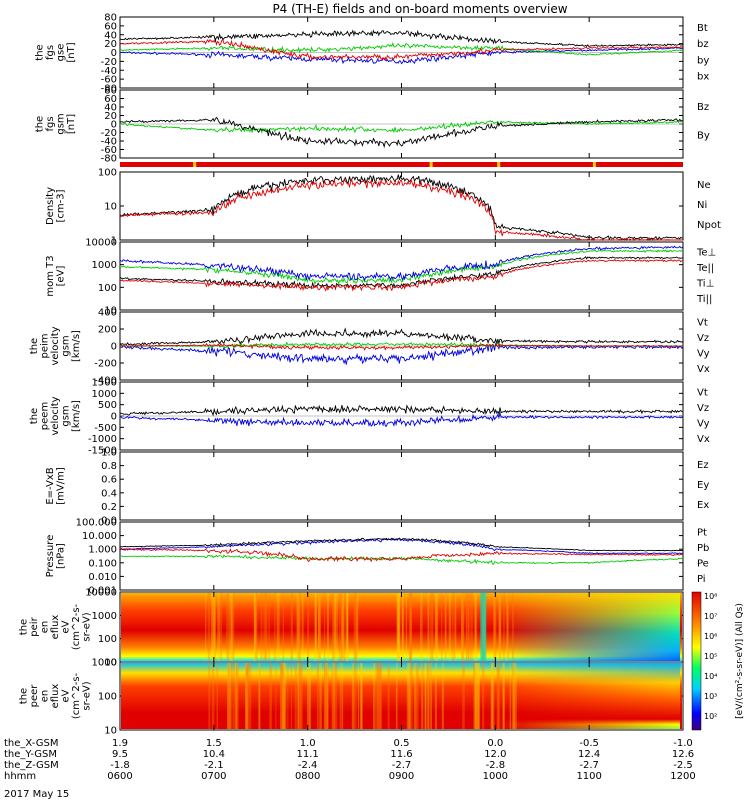  I want to click on y-axis-label: en, so click(45, 627).